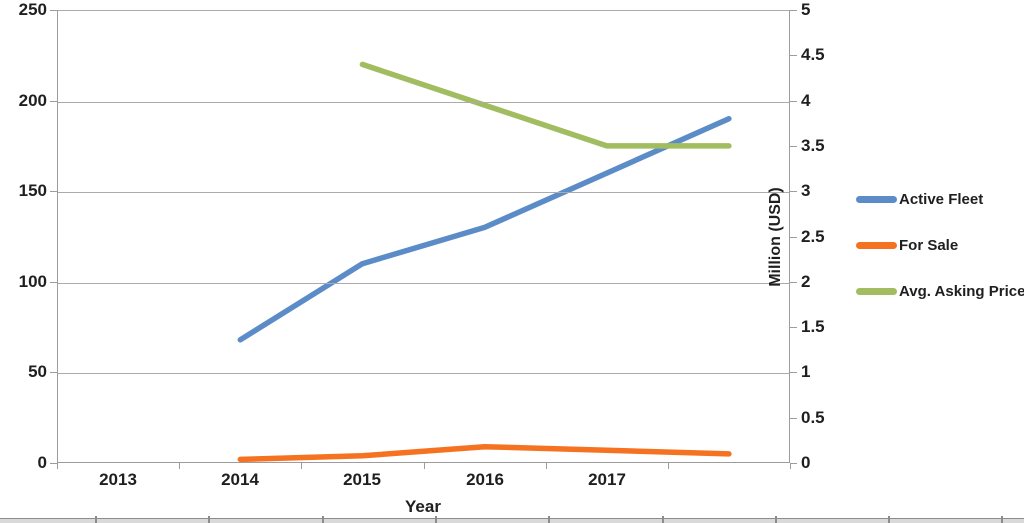 The width and height of the screenshot is (1024, 523). I want to click on series-line-for-sale, so click(484, 453).